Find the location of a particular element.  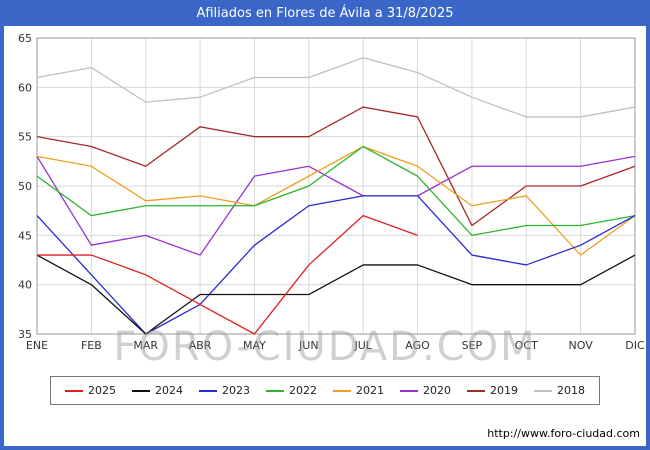

x-tick-label: NOV is located at coordinates (581, 345).